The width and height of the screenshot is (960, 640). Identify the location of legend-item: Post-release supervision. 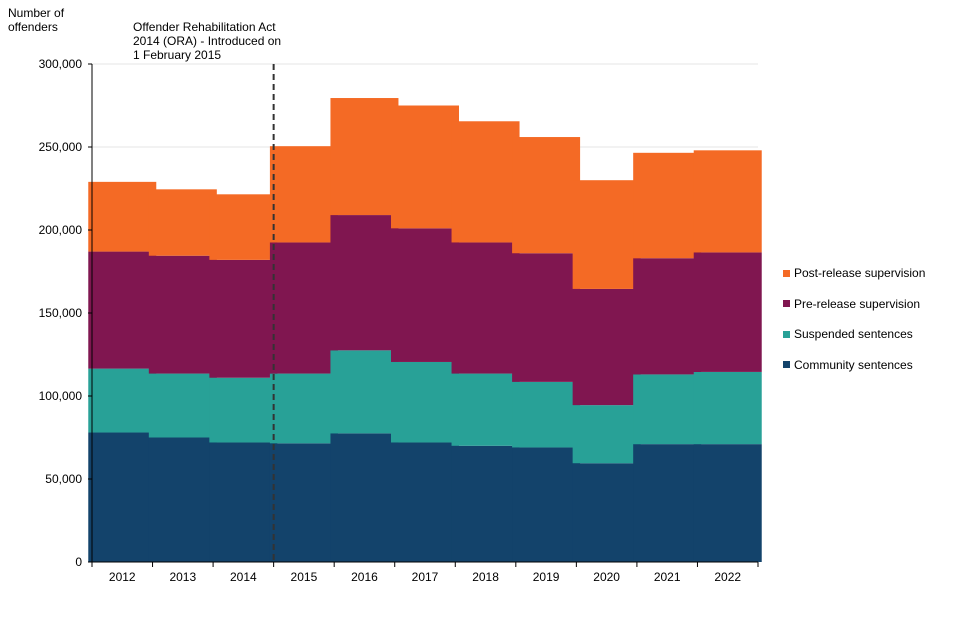
(854, 273).